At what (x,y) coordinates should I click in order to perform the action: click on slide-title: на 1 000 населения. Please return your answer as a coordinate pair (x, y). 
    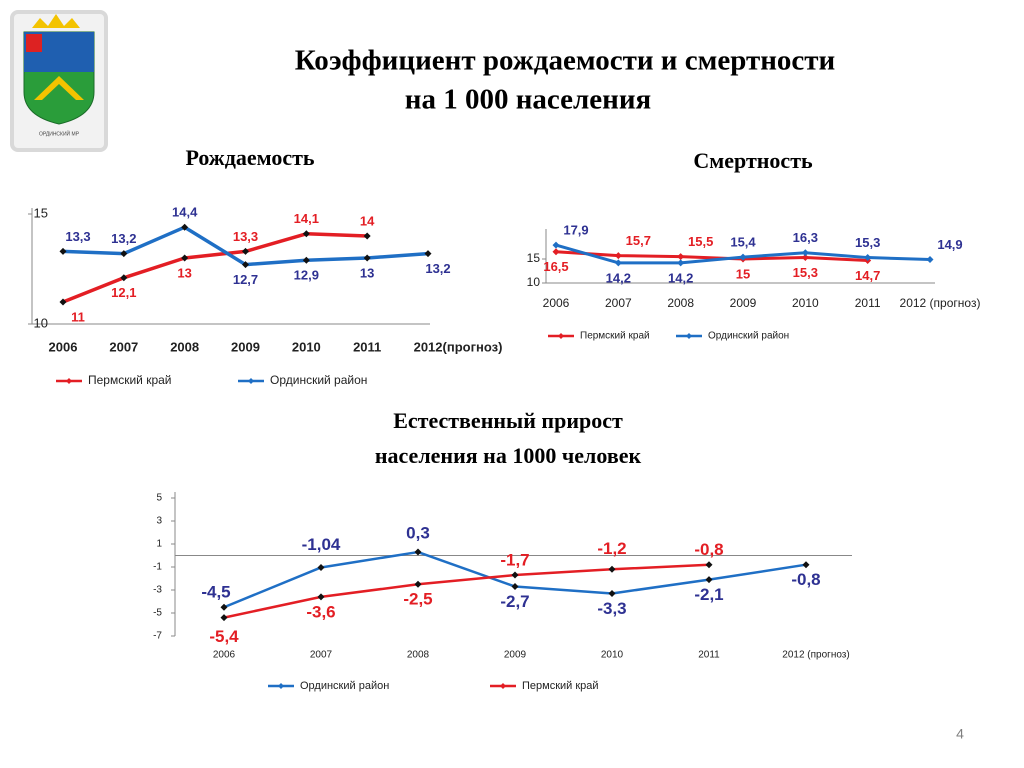
    Looking at the image, I should click on (528, 100).